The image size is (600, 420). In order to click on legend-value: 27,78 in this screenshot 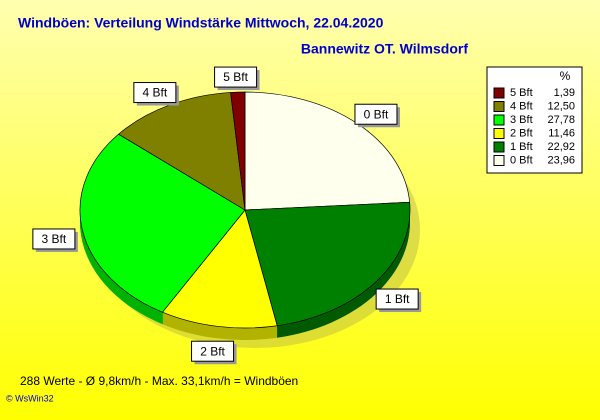, I will do `click(561, 120)`.